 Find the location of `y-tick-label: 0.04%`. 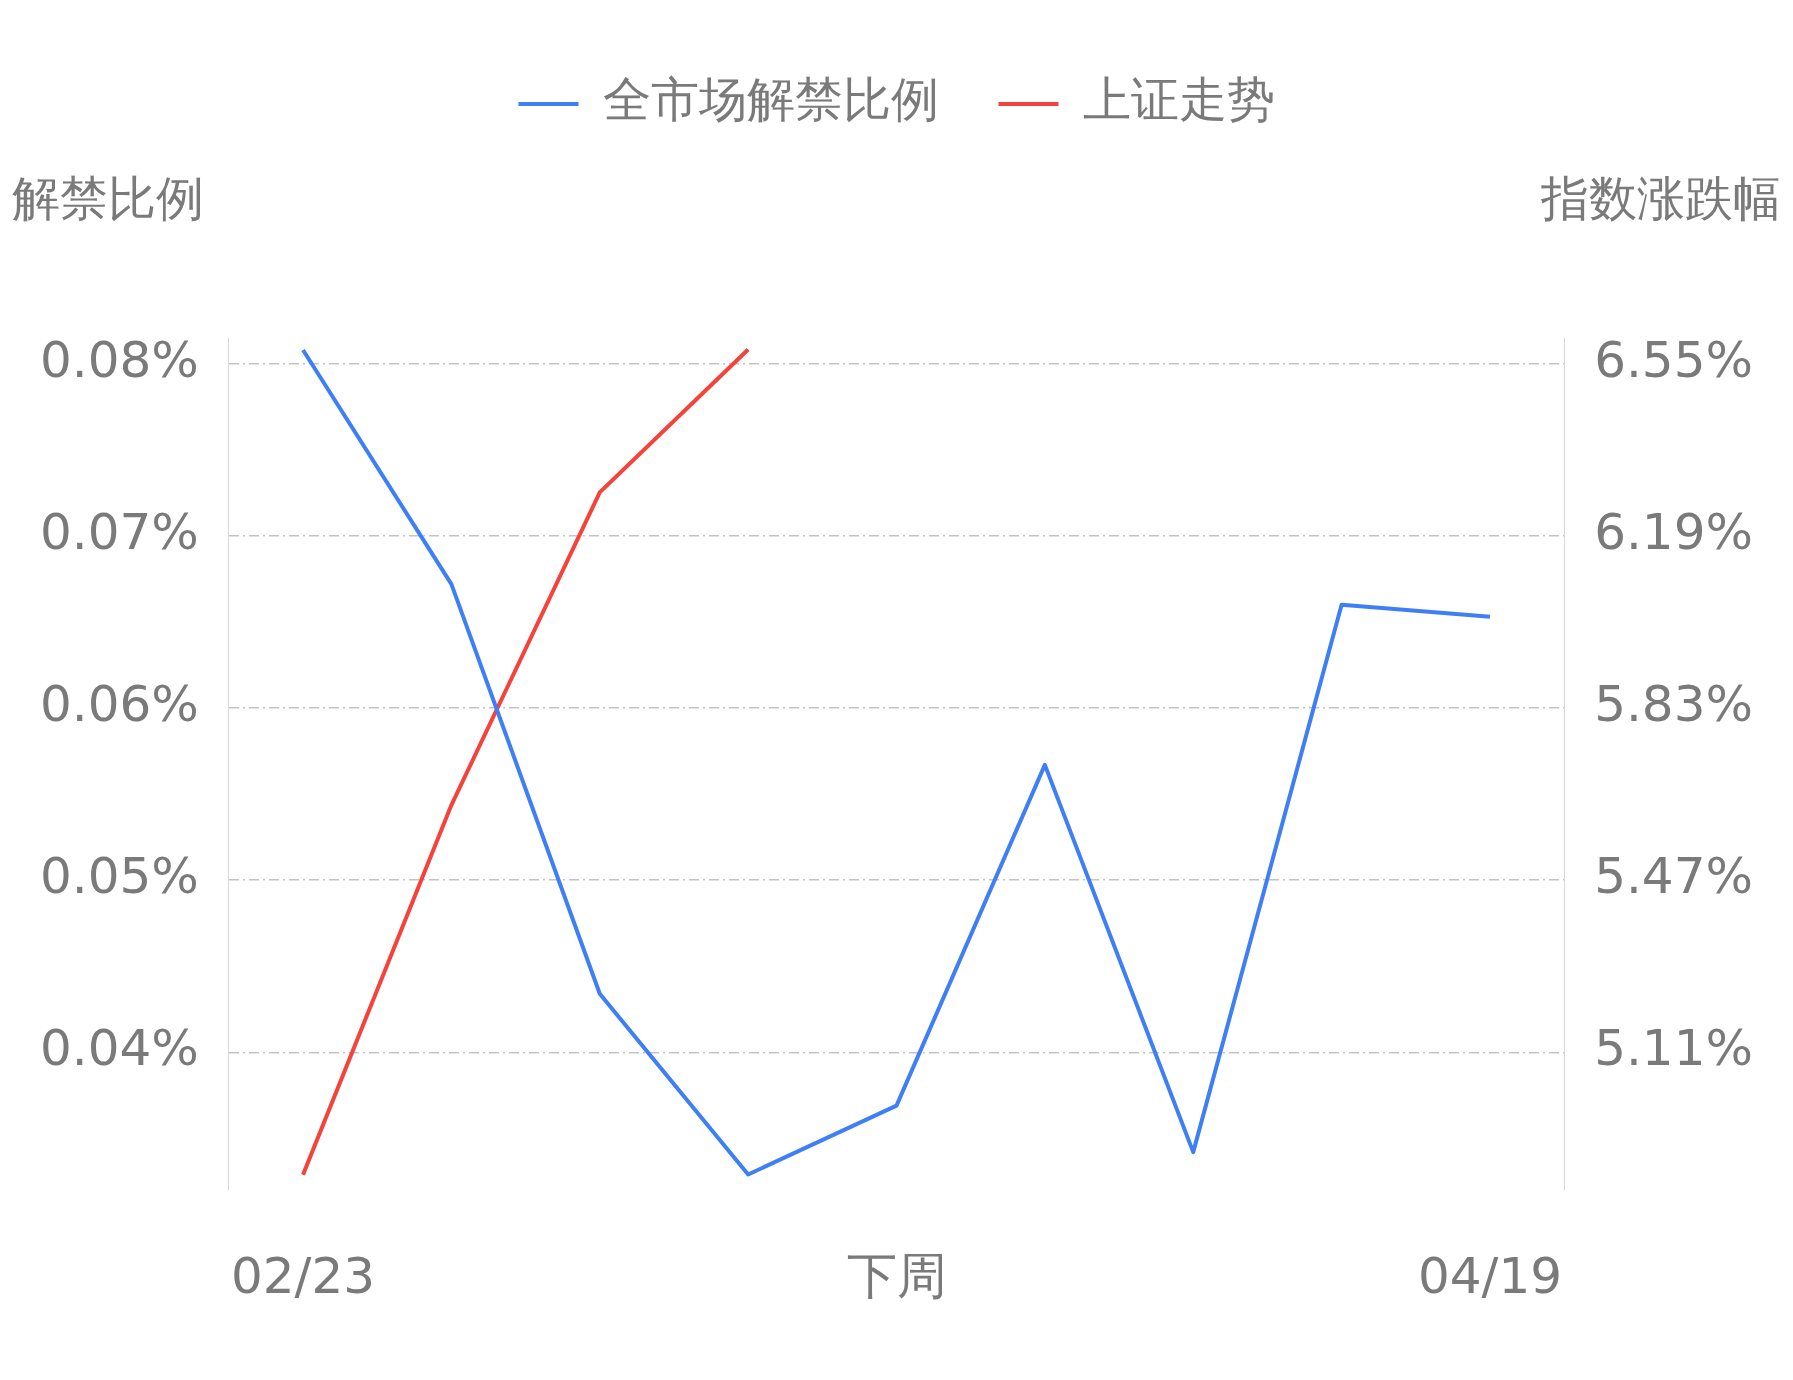

y-tick-label: 0.04% is located at coordinates (119, 1048).